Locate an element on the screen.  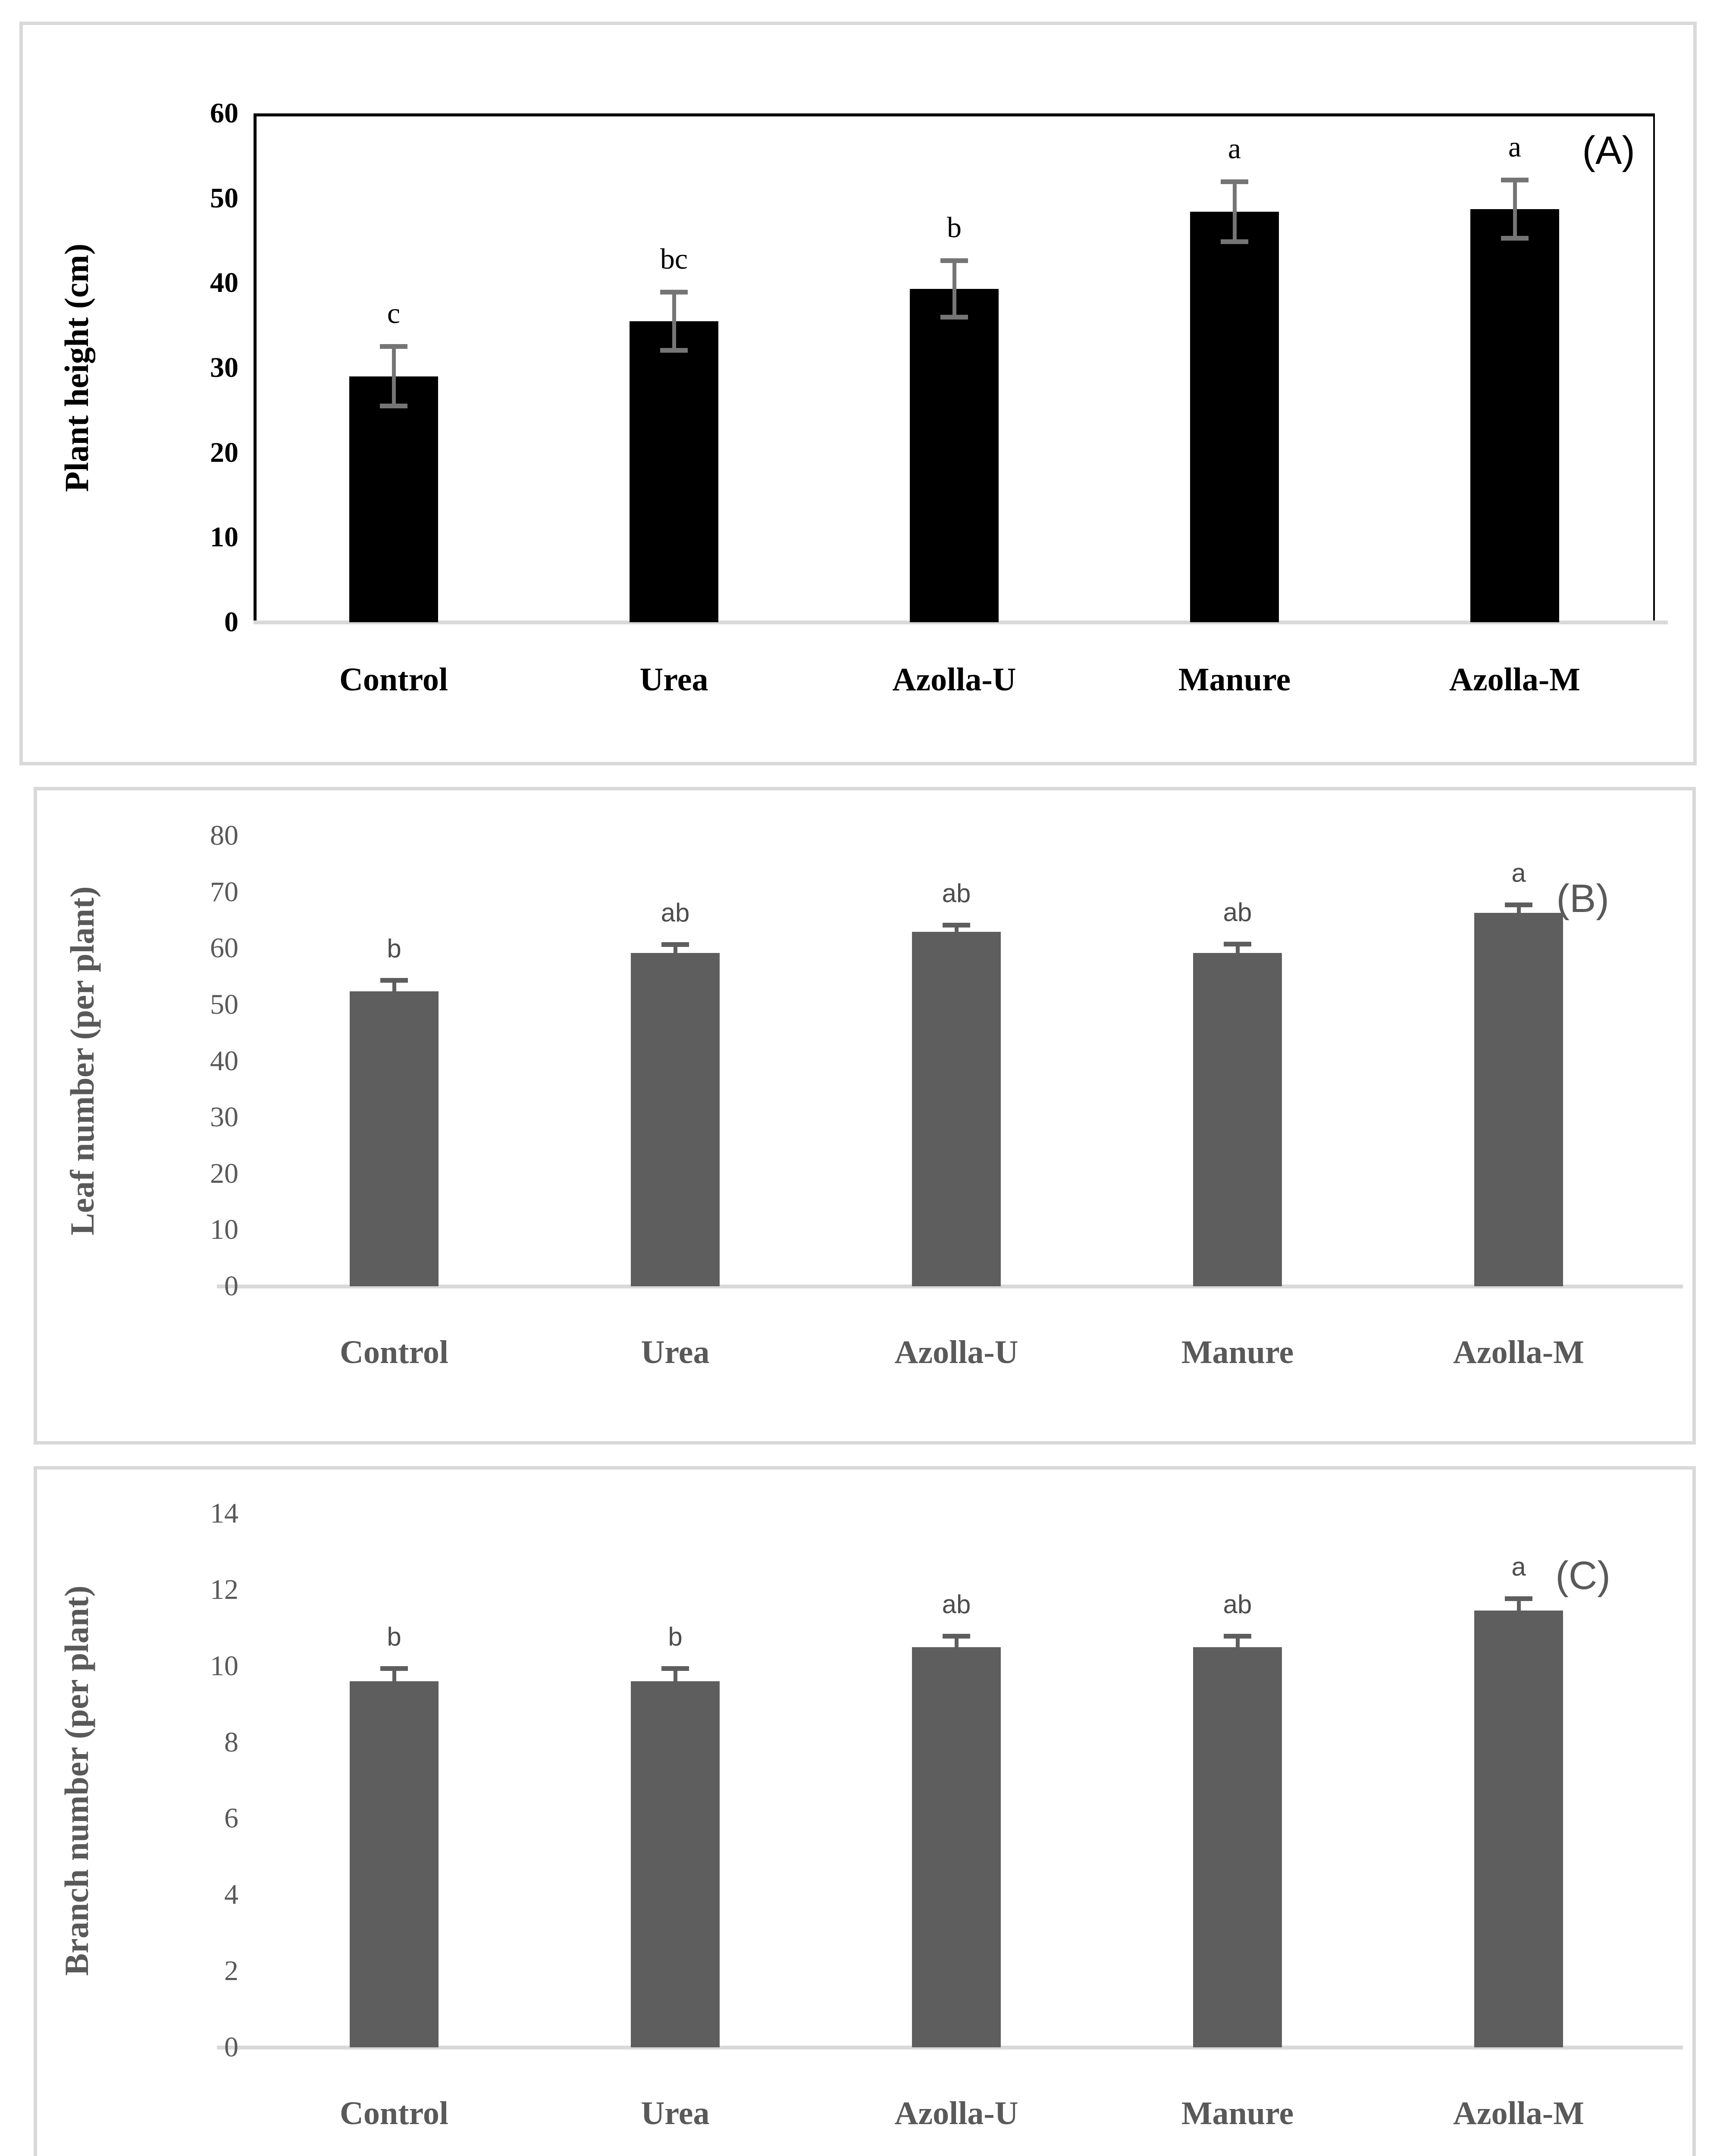
panel-letter-label-a: (A) is located at coordinates (1609, 150).